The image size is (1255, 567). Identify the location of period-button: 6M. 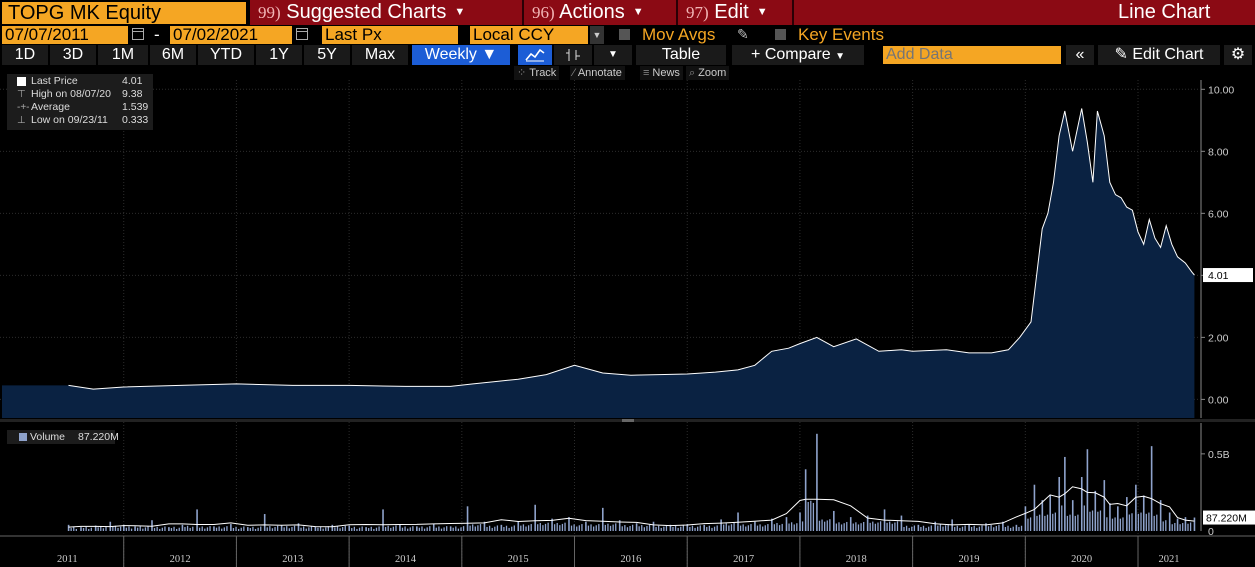
(173, 55).